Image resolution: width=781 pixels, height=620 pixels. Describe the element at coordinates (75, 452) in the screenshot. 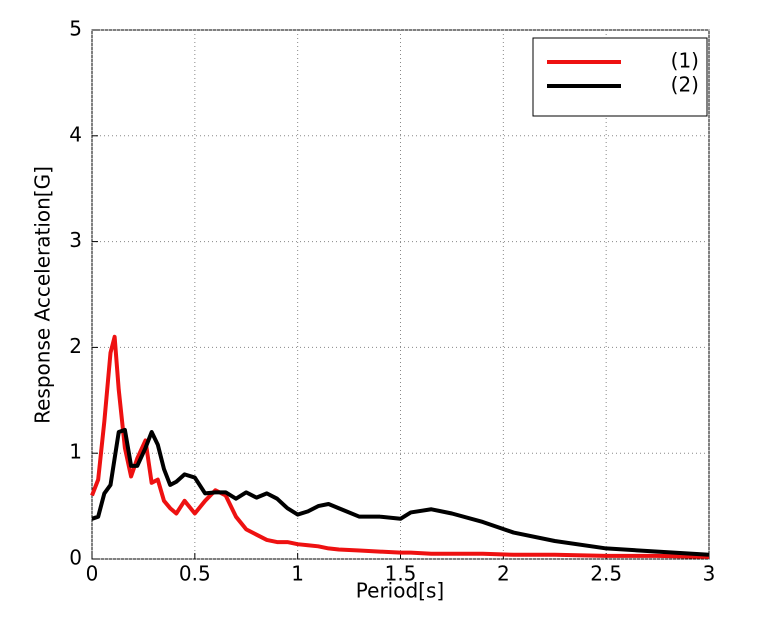

I see `y-tick-label: 1` at that location.